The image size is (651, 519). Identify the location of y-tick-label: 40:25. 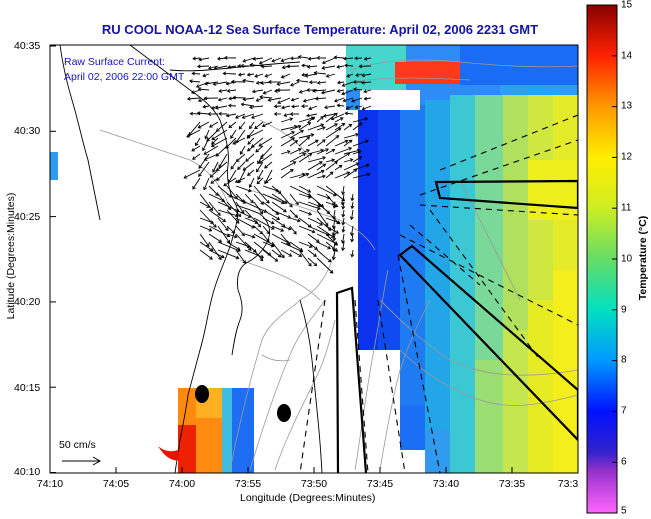
(27, 217).